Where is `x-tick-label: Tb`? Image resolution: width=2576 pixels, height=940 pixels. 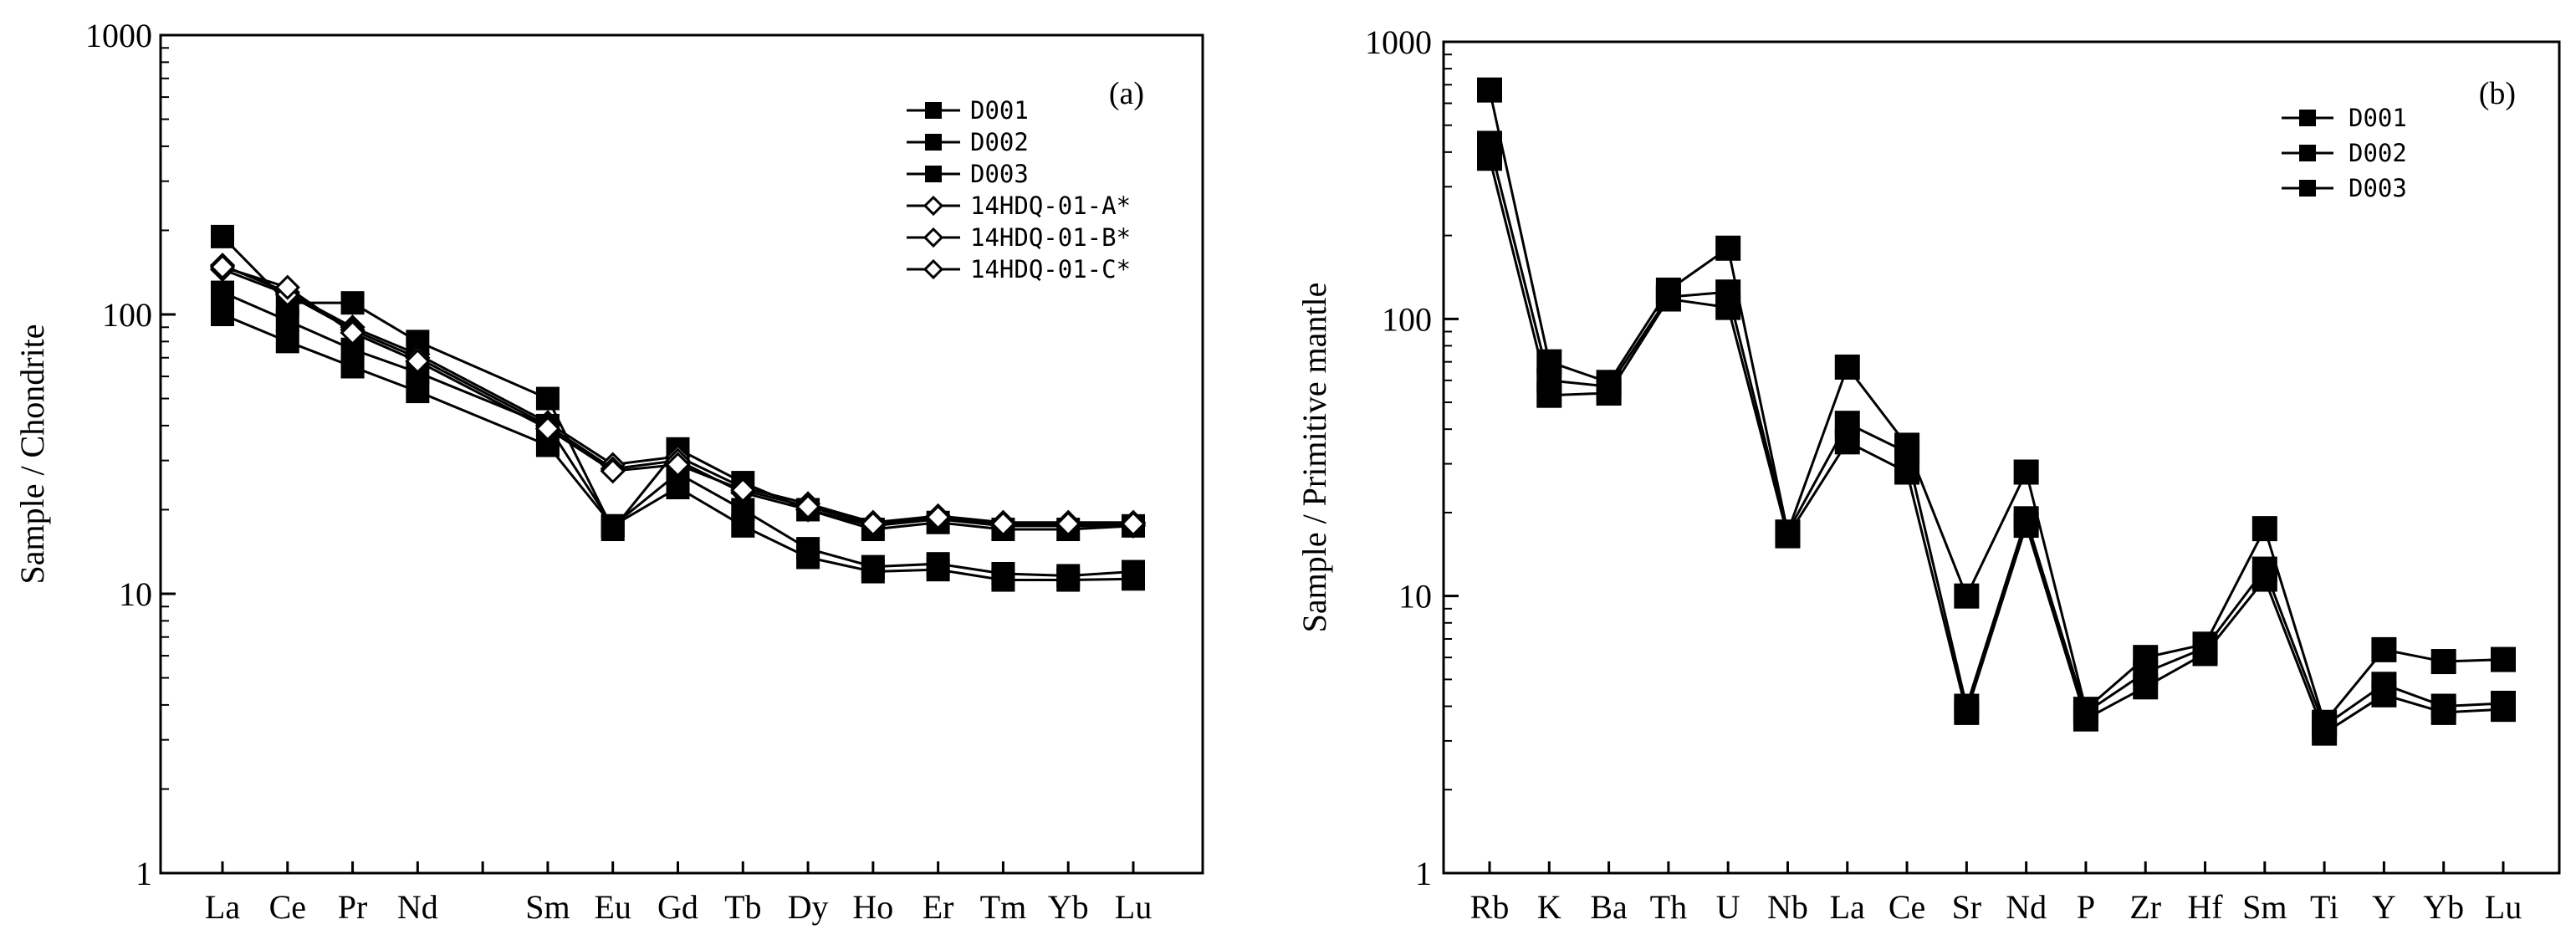 x-tick-label: Tb is located at coordinates (742, 907).